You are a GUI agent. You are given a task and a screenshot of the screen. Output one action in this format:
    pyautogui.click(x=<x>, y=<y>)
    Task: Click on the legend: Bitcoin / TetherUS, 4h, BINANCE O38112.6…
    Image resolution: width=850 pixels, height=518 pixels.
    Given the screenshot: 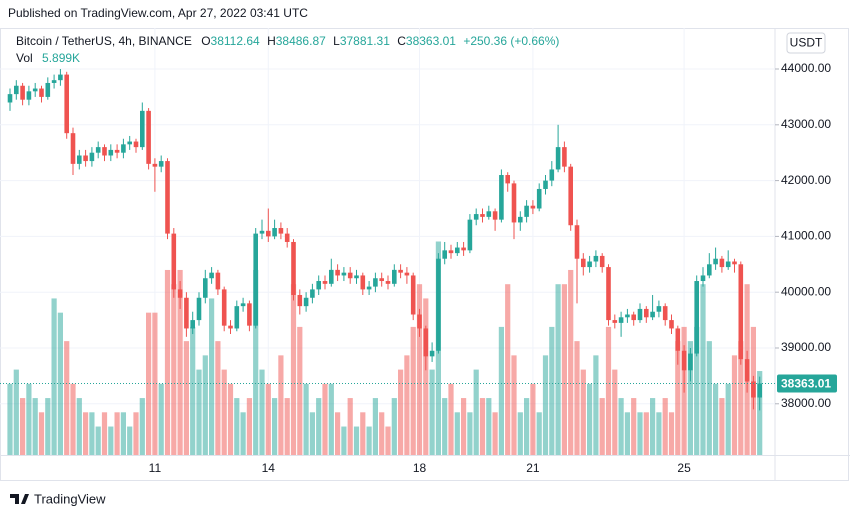 What is the action you would take?
    pyautogui.click(x=287, y=41)
    